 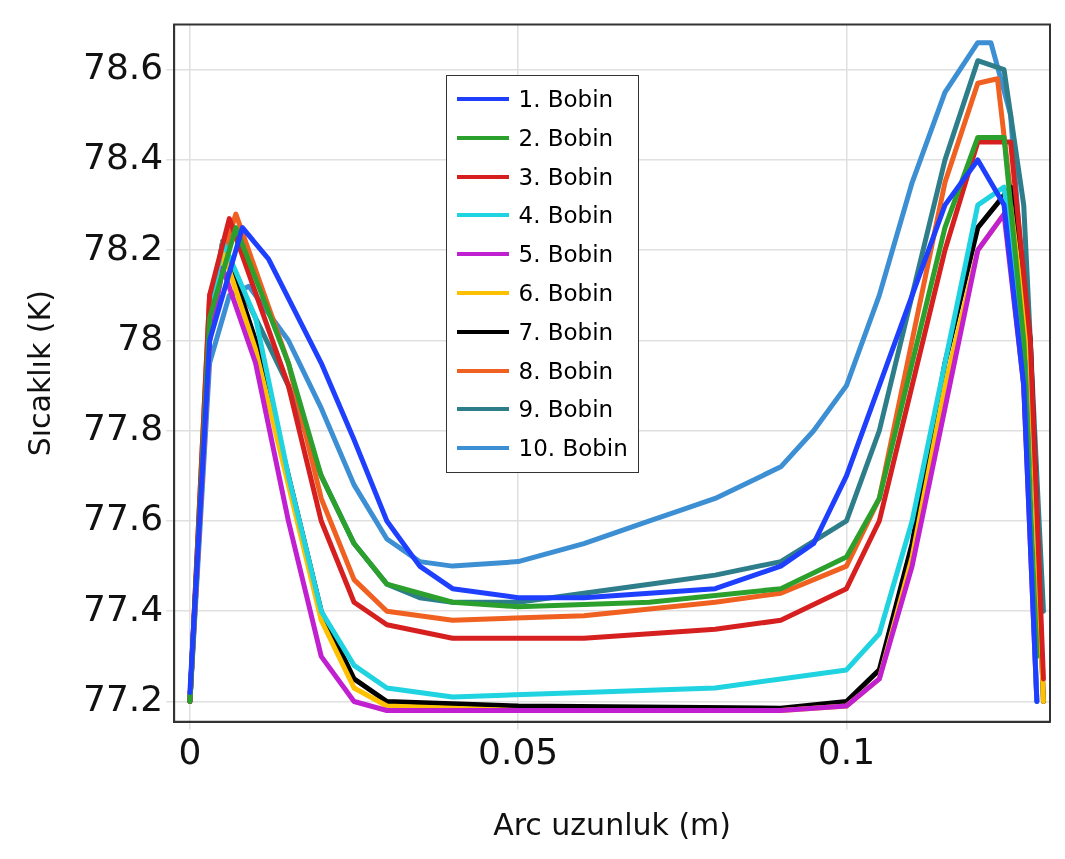 I want to click on x-axis-title: Arc uzunluk (m), so click(x=612, y=824).